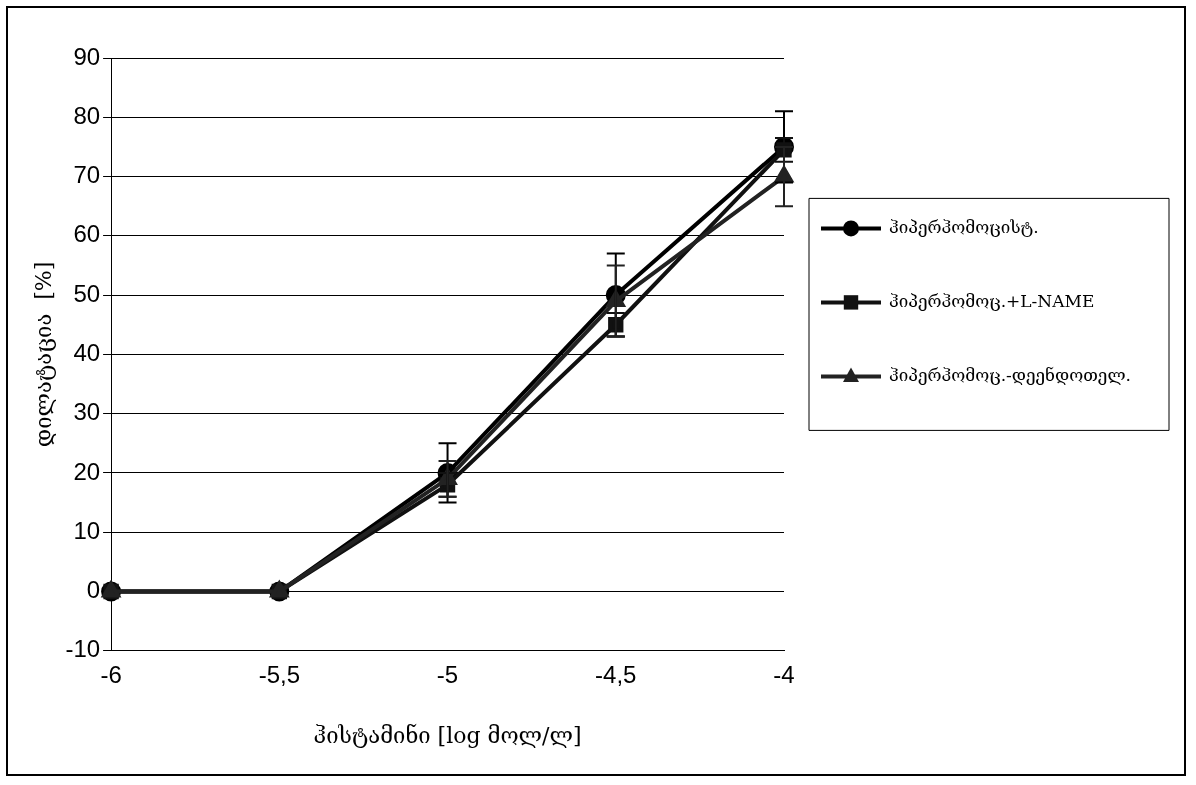  I want to click on y-tick-label: 10, so click(87, 530).